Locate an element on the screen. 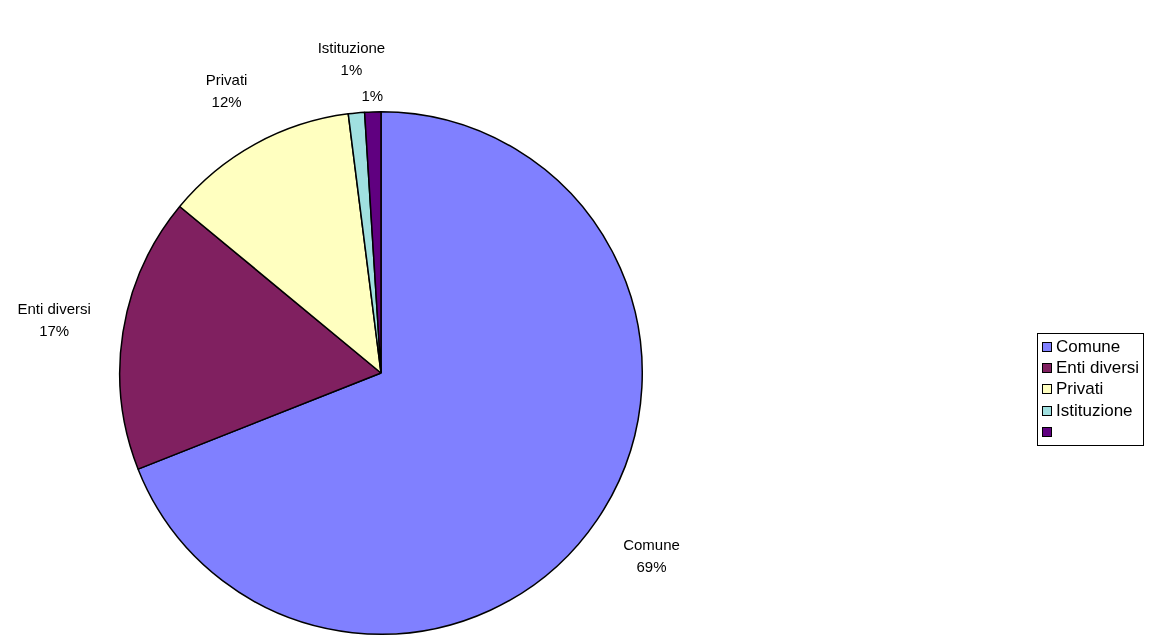 This screenshot has width=1162, height=636. slice-label: Enti diversi is located at coordinates (54, 309).